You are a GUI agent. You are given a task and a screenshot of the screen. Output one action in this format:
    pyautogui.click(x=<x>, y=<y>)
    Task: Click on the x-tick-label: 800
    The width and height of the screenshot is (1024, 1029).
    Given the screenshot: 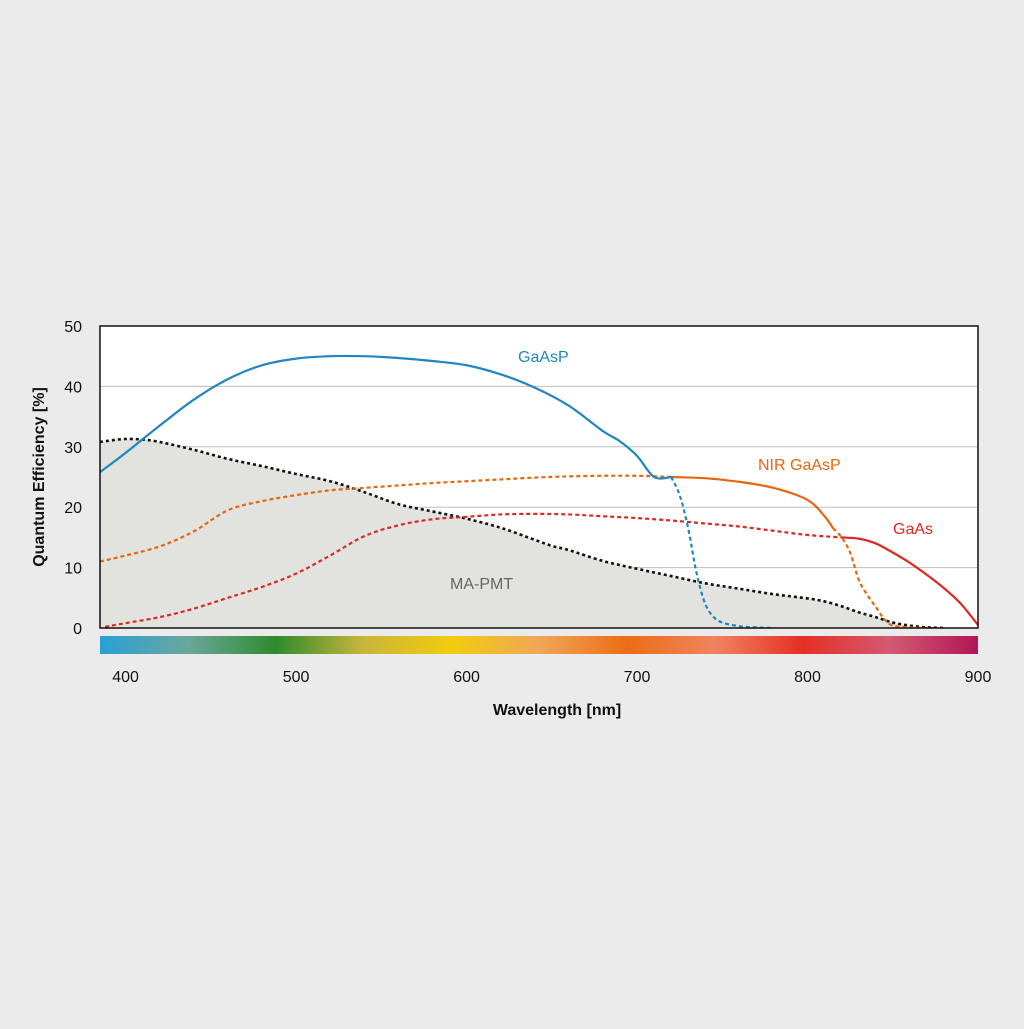 What is the action you would take?
    pyautogui.click(x=807, y=677)
    